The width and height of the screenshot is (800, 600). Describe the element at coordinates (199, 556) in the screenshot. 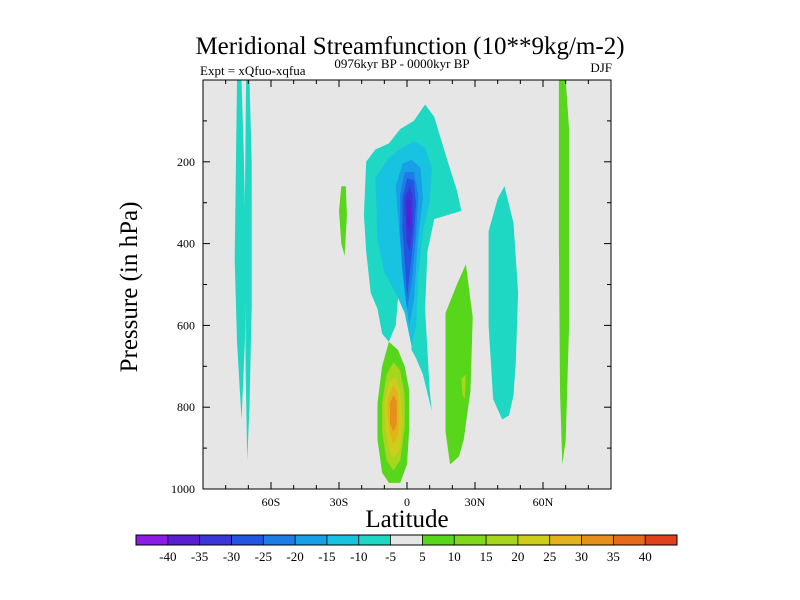

I see `colorbar-label--35: -35` at that location.